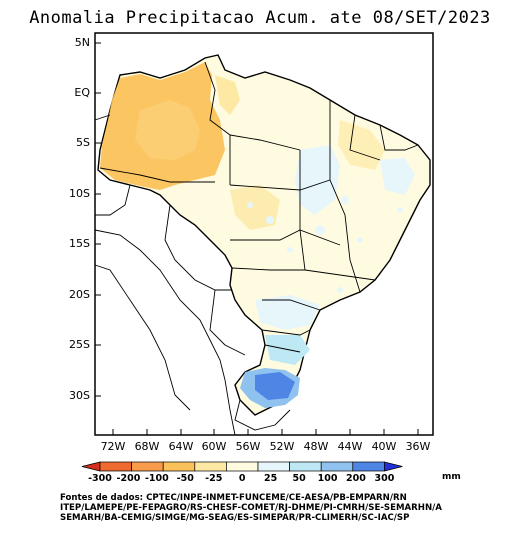 The height and width of the screenshot is (549, 520). Describe the element at coordinates (79, 294) in the screenshot. I see `lat-label: 20S` at that location.